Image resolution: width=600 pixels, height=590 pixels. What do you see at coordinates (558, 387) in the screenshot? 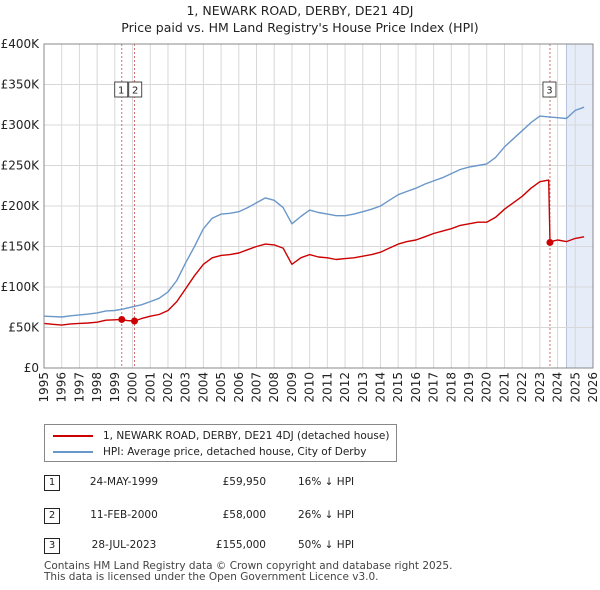
I see `x-tick-label: 2024` at bounding box center [558, 387].